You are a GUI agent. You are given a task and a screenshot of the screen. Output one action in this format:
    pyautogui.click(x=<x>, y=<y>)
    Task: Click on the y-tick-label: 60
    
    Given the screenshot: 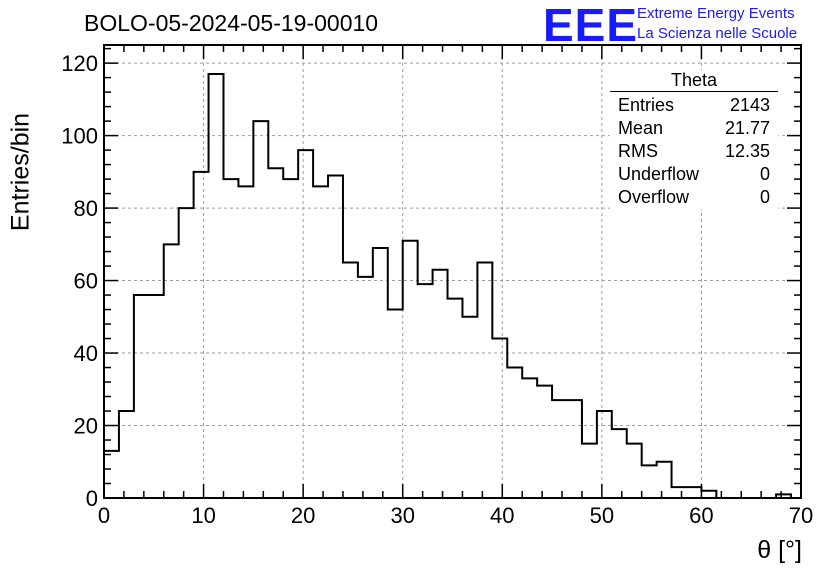 What is the action you would take?
    pyautogui.click(x=86, y=281)
    